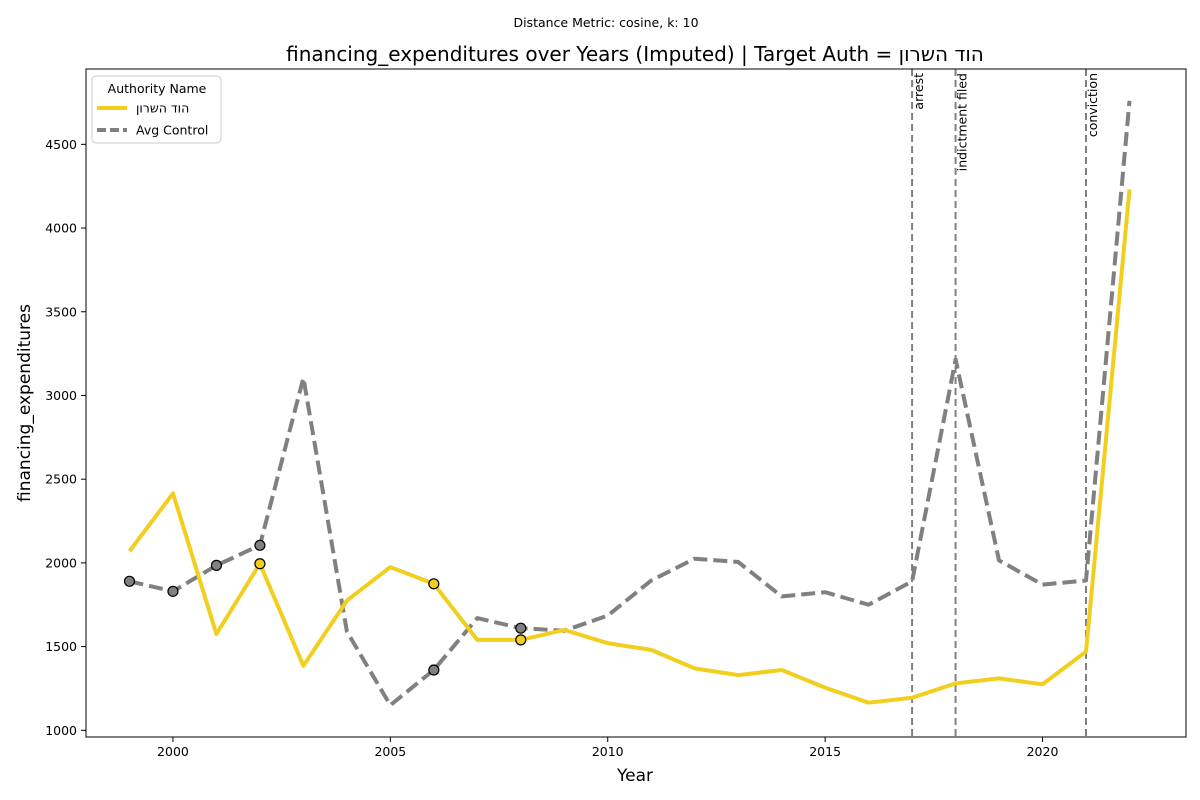 Image resolution: width=1200 pixels, height=800 pixels. What do you see at coordinates (172, 130) in the screenshot?
I see `legend-label-1: Avg Control` at bounding box center [172, 130].